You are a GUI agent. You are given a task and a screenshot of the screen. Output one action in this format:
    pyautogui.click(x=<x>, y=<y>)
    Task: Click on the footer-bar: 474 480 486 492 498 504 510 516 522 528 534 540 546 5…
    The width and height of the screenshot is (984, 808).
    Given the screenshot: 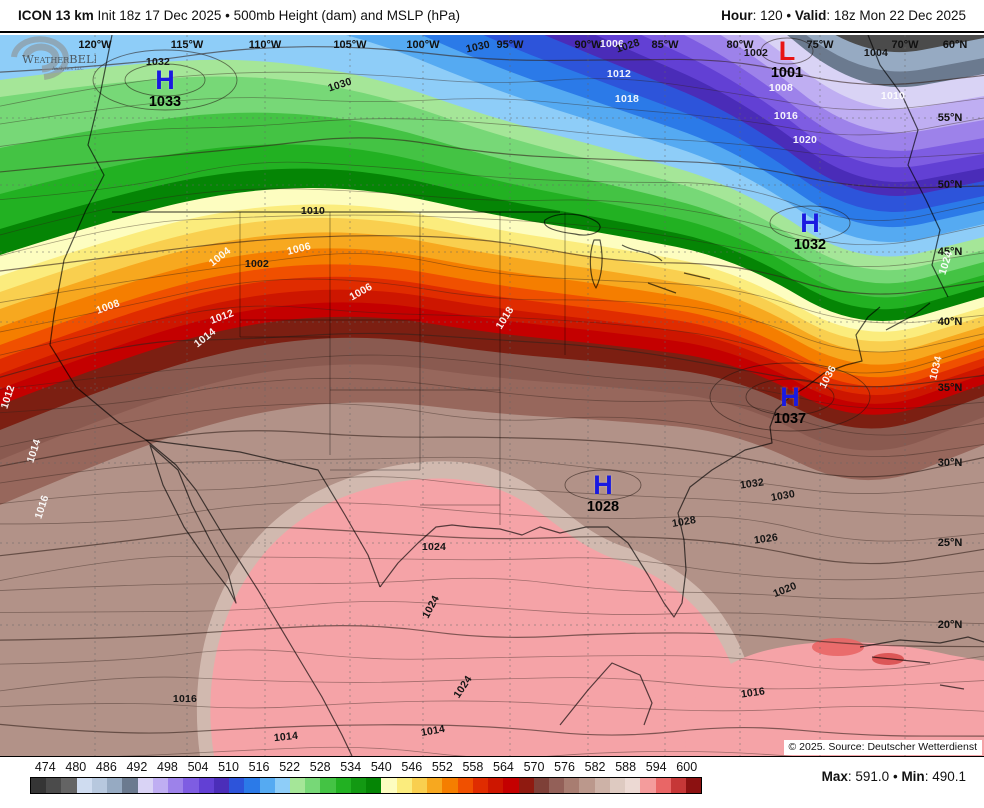 What is the action you would take?
    pyautogui.click(x=492, y=782)
    